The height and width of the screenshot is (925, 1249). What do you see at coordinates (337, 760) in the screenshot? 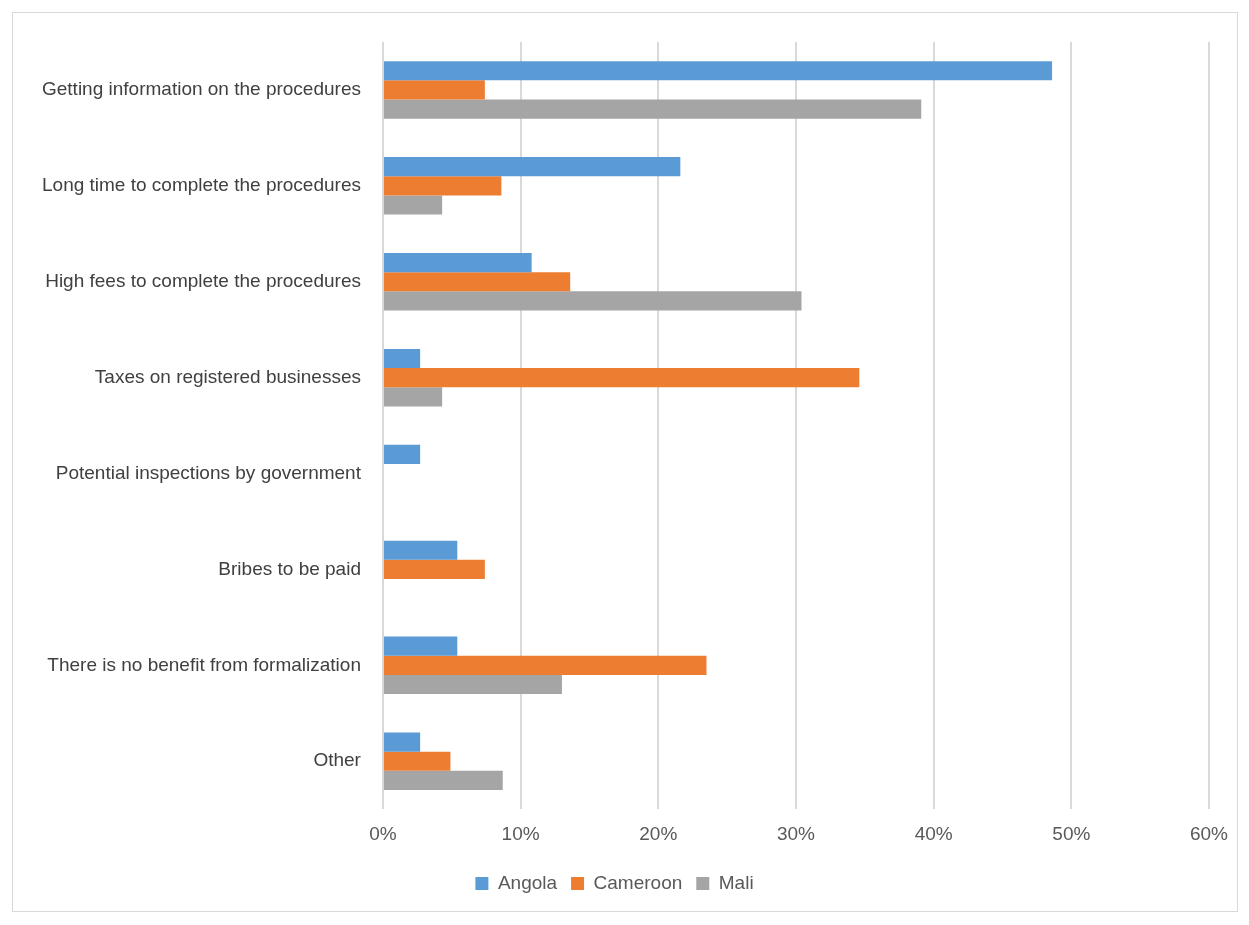
I see `y-tick-label: Other` at bounding box center [337, 760].